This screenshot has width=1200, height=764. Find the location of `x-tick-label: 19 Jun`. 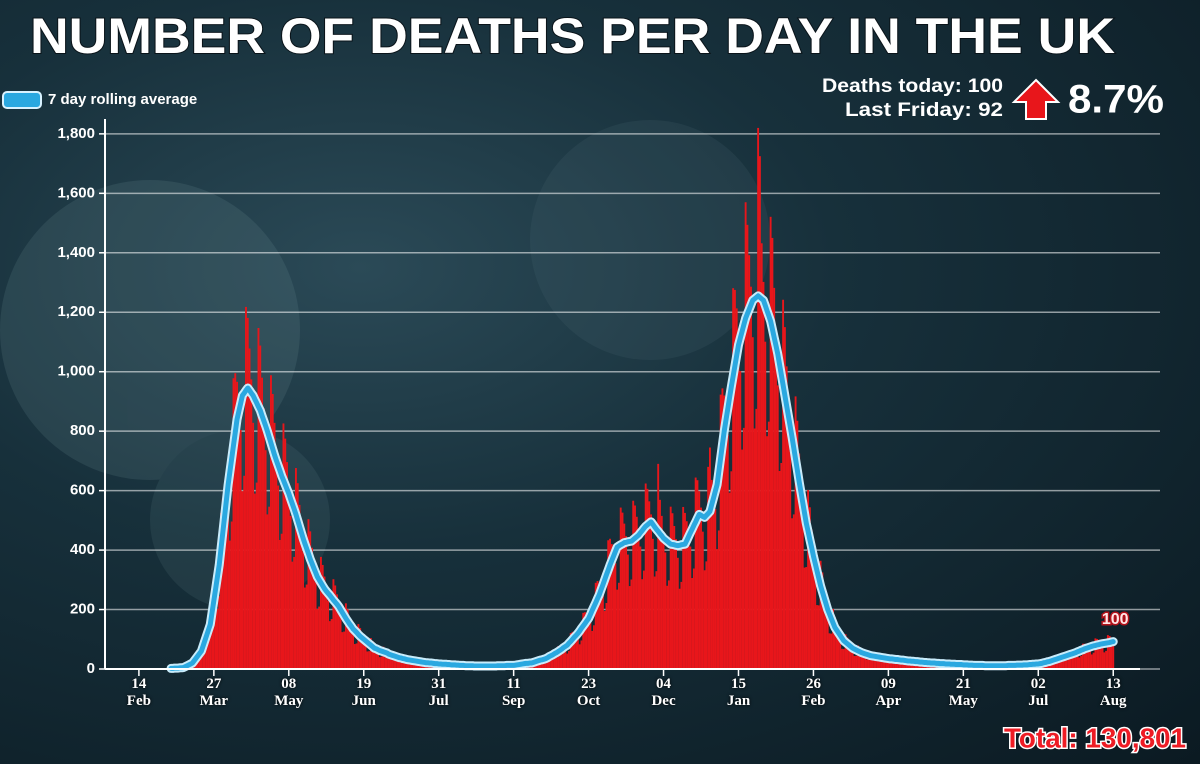

x-tick-label: 19 Jun is located at coordinates (363, 692).